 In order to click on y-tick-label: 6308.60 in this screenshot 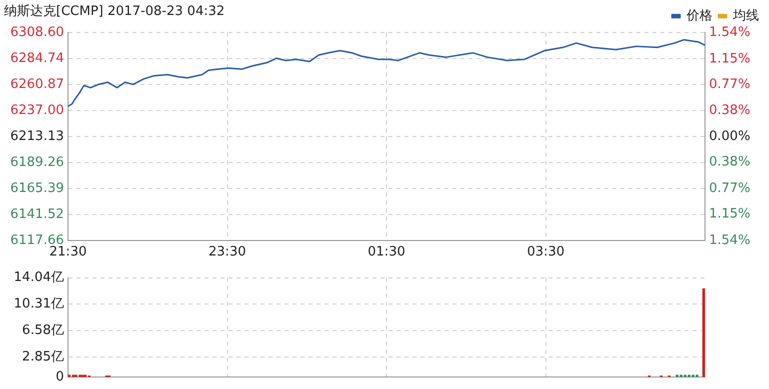, I will do `click(37, 32)`.